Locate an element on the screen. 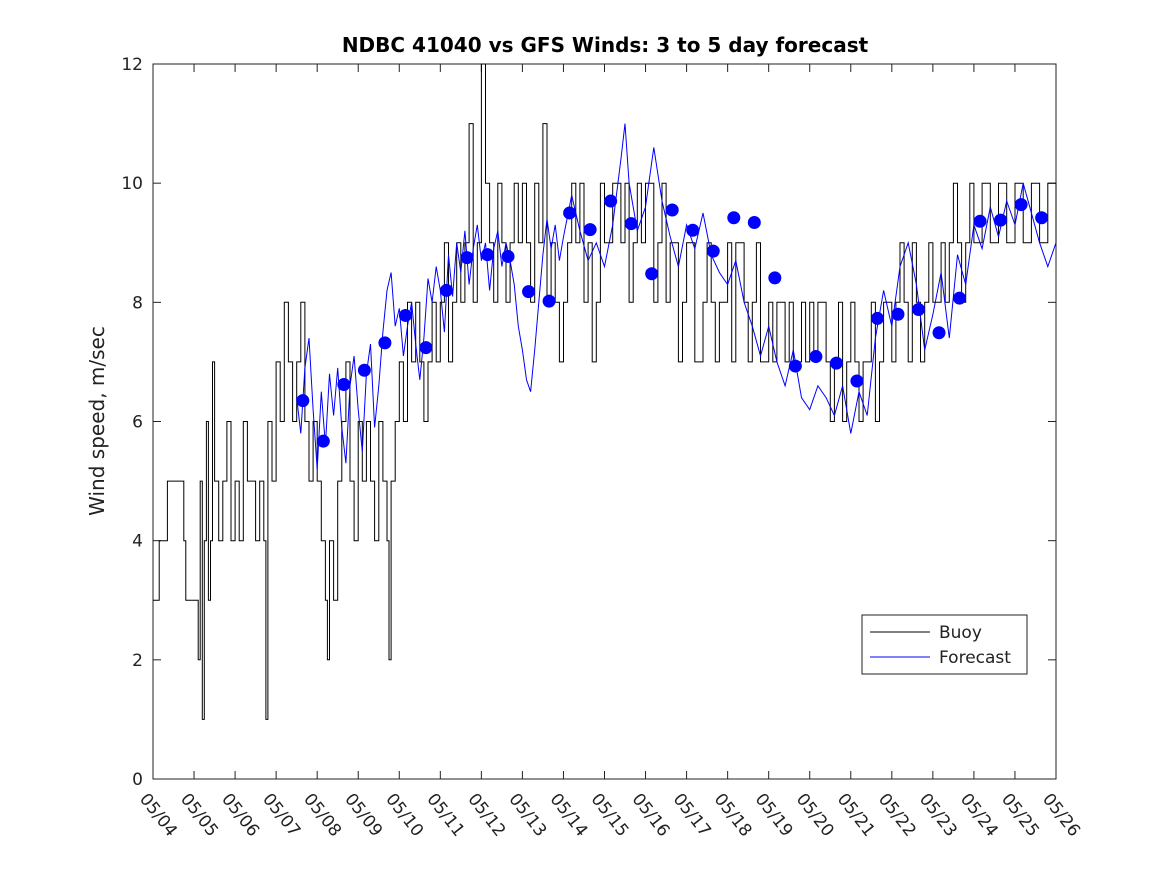 This screenshot has height=879, width=1167. y-axis-label: Wind speed, m/sec is located at coordinates (97, 421).